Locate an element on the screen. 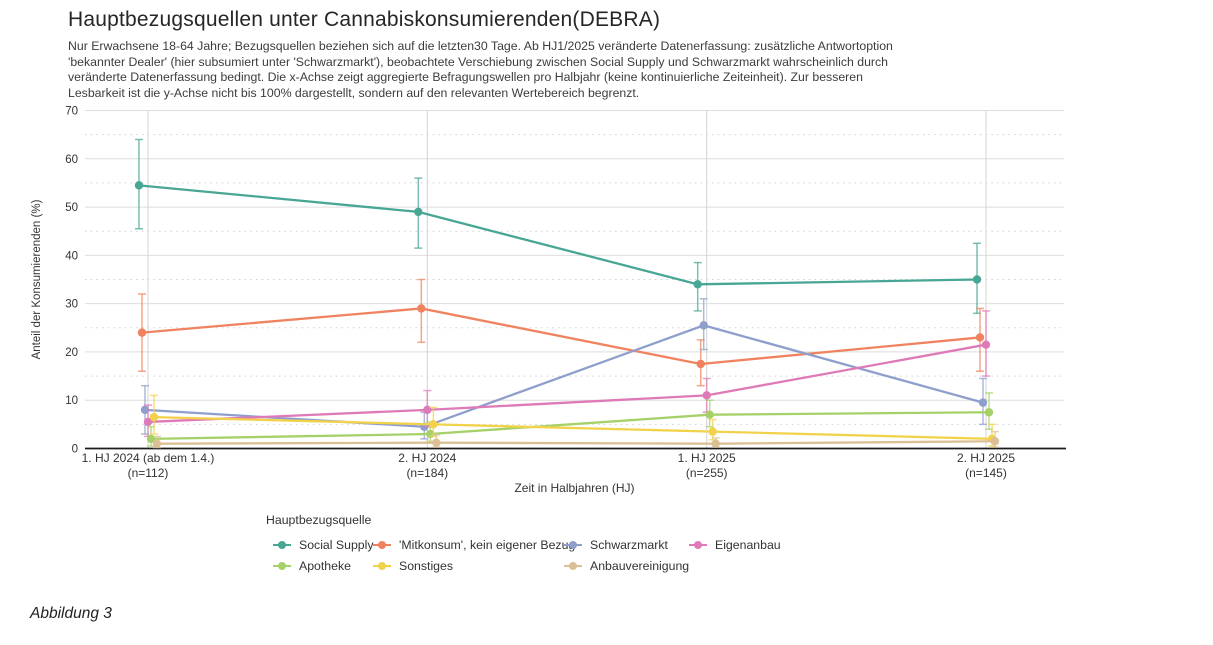 Image resolution: width=1213 pixels, height=645 pixels. y-tick-label: 30 is located at coordinates (71, 305).